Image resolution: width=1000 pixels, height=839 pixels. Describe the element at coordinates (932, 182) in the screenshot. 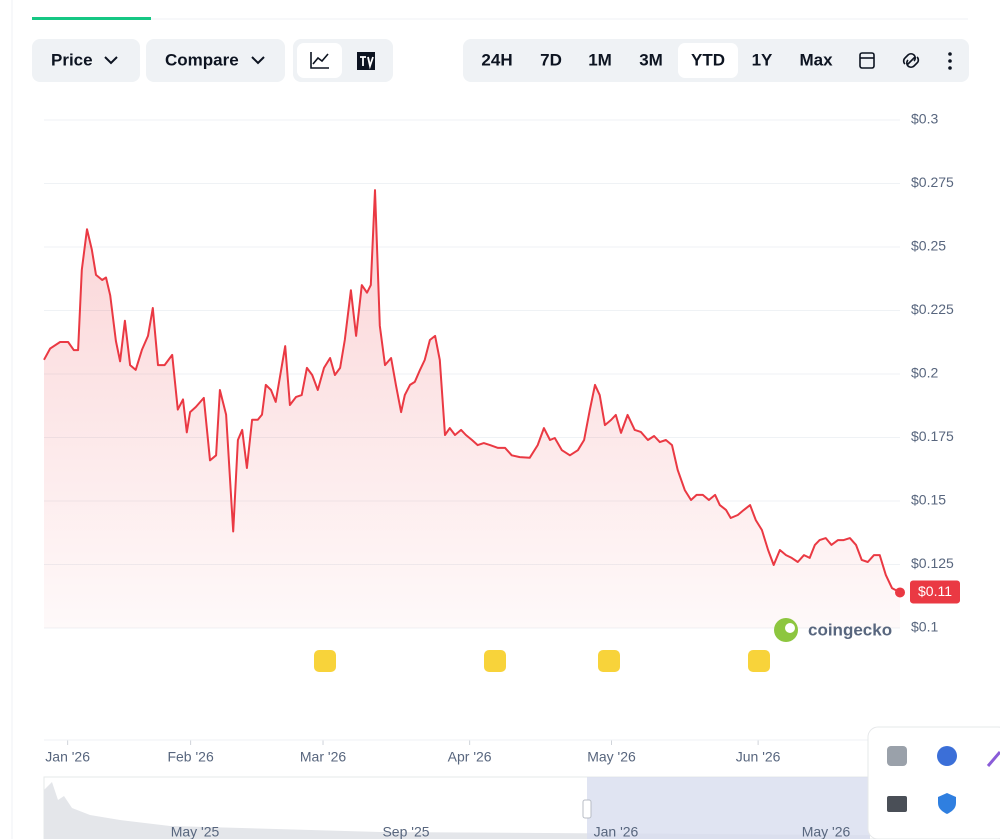

I see `y-tick-label: $0.275` at that location.